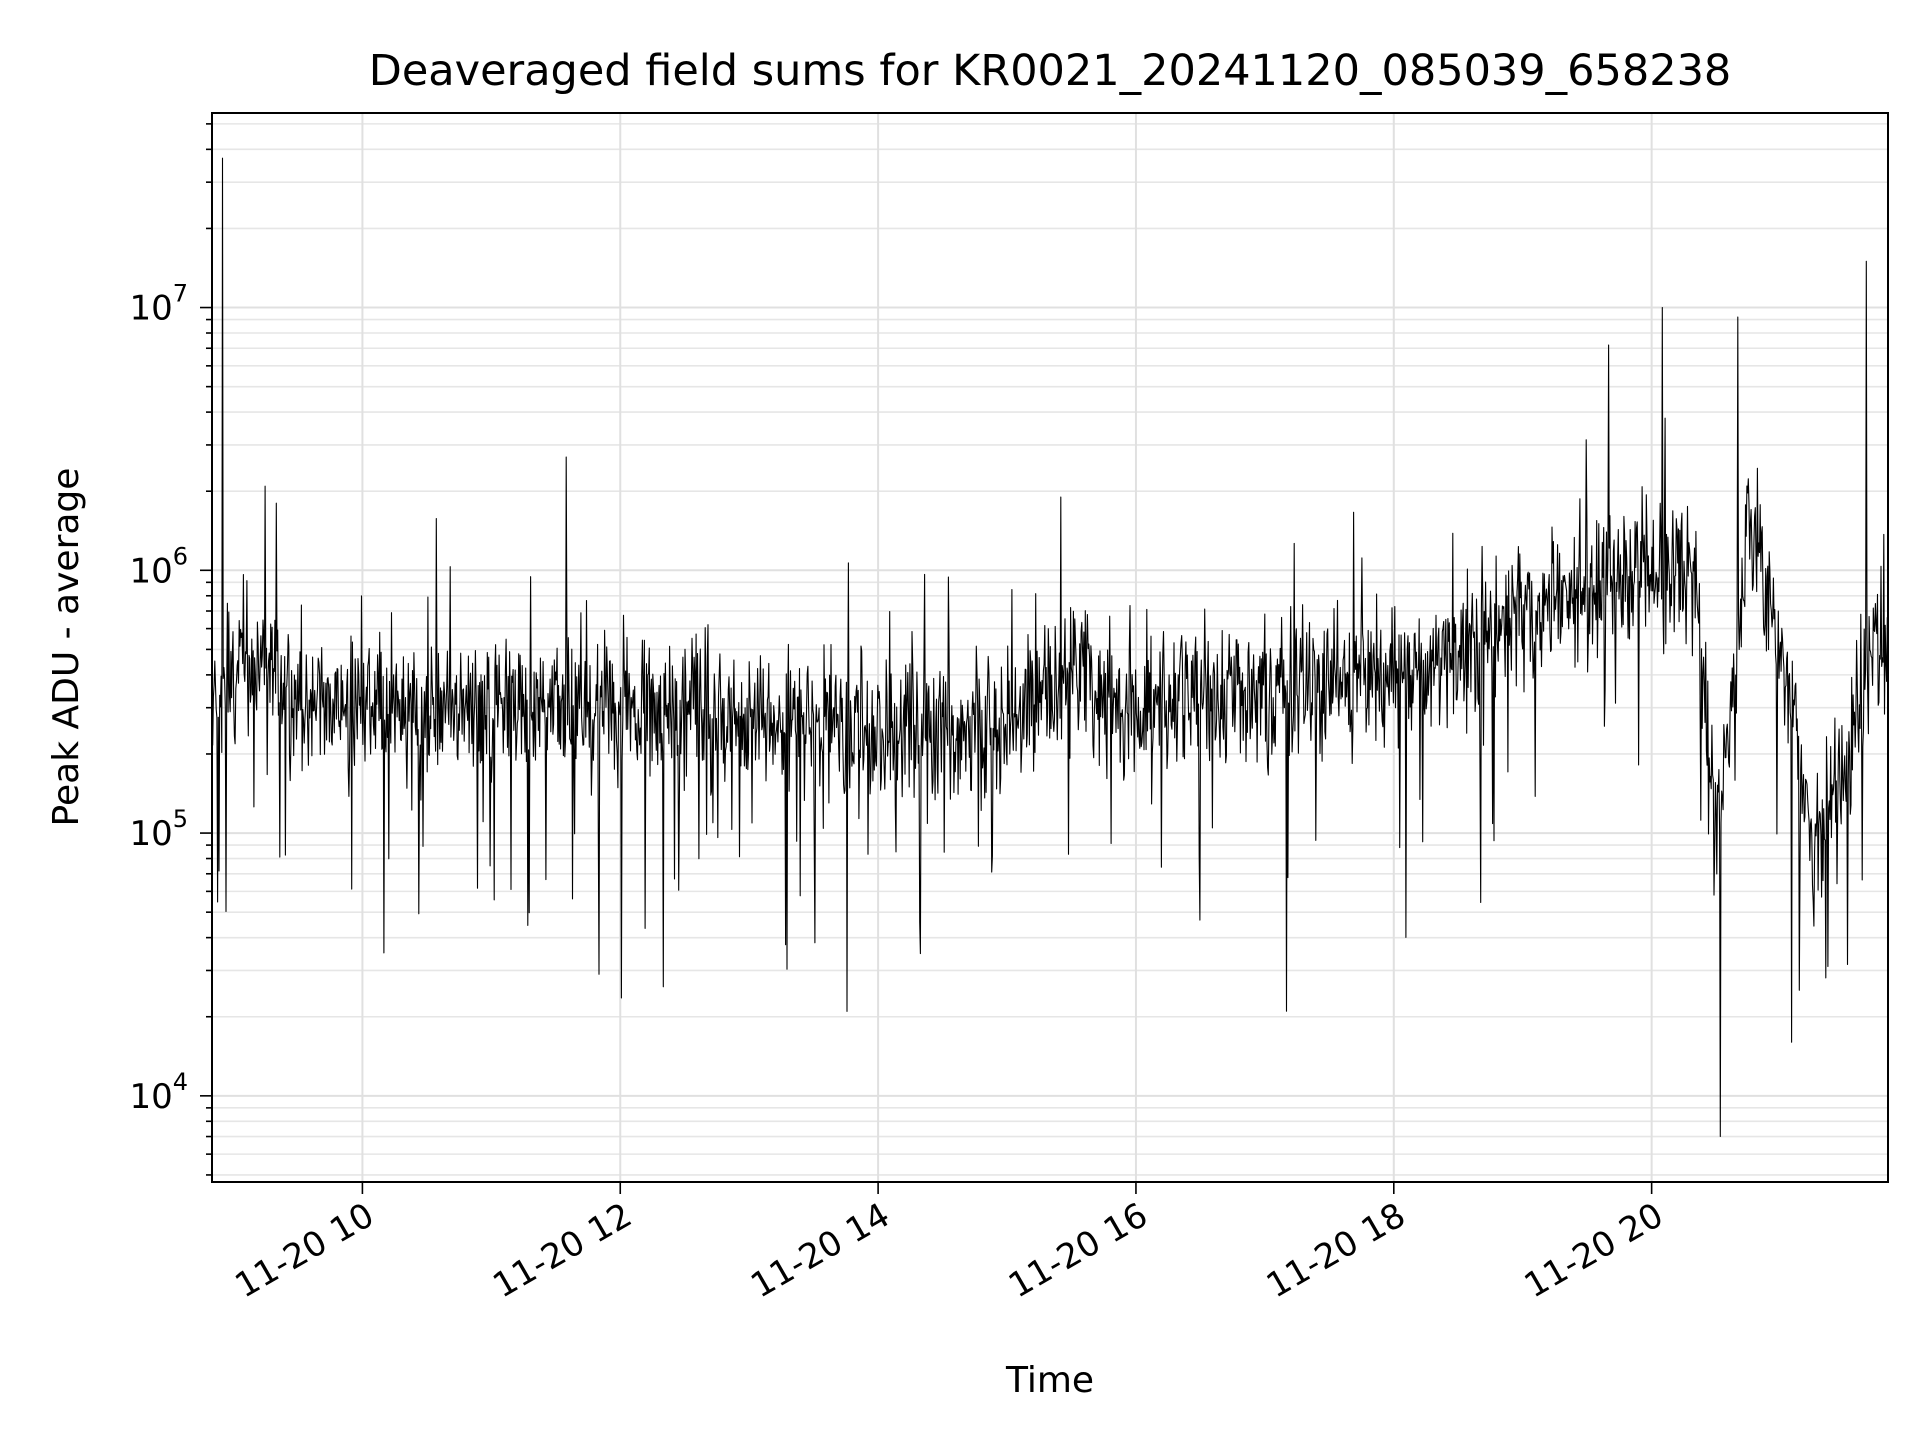 The image size is (1920, 1440). Describe the element at coordinates (66, 647) in the screenshot. I see `y-axis-label: Peak ADU - average` at that location.